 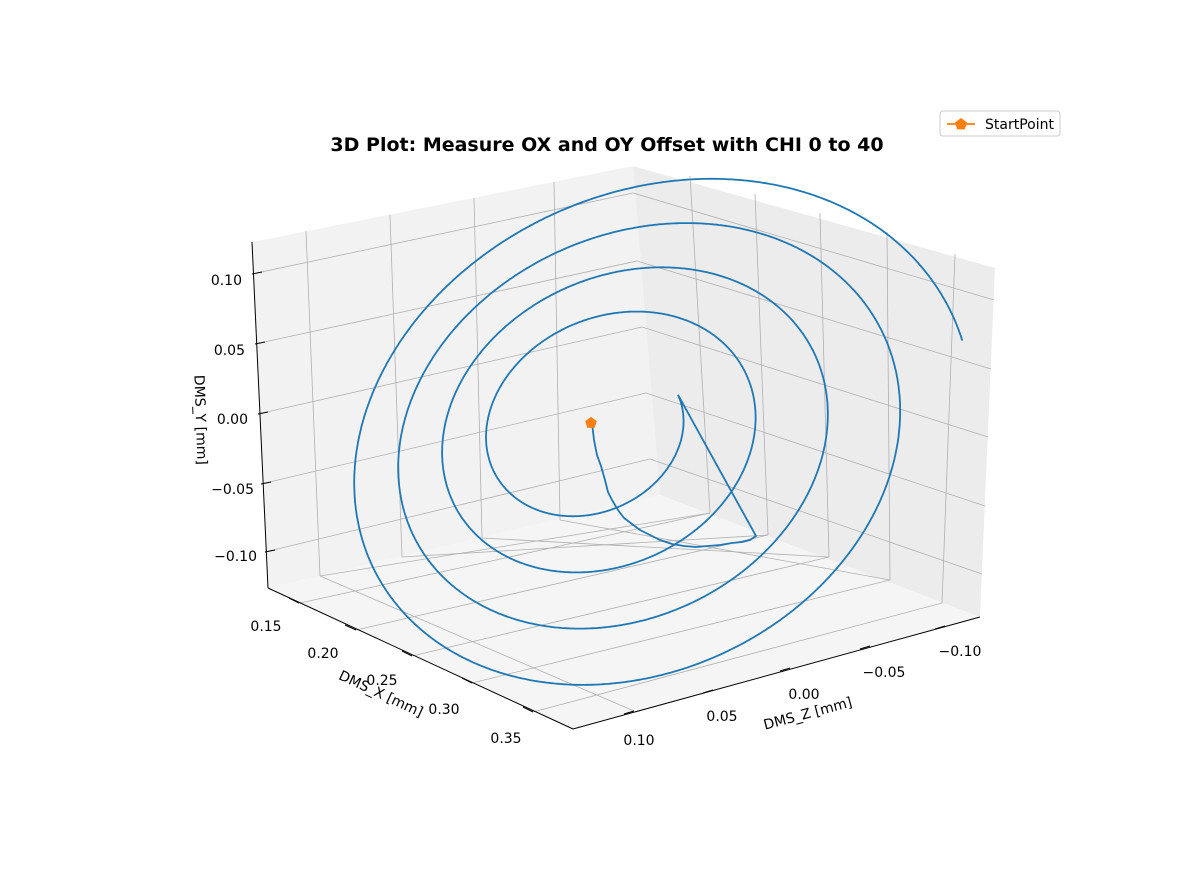 What do you see at coordinates (229, 351) in the screenshot?
I see `y-tick-label: 0.05` at bounding box center [229, 351].